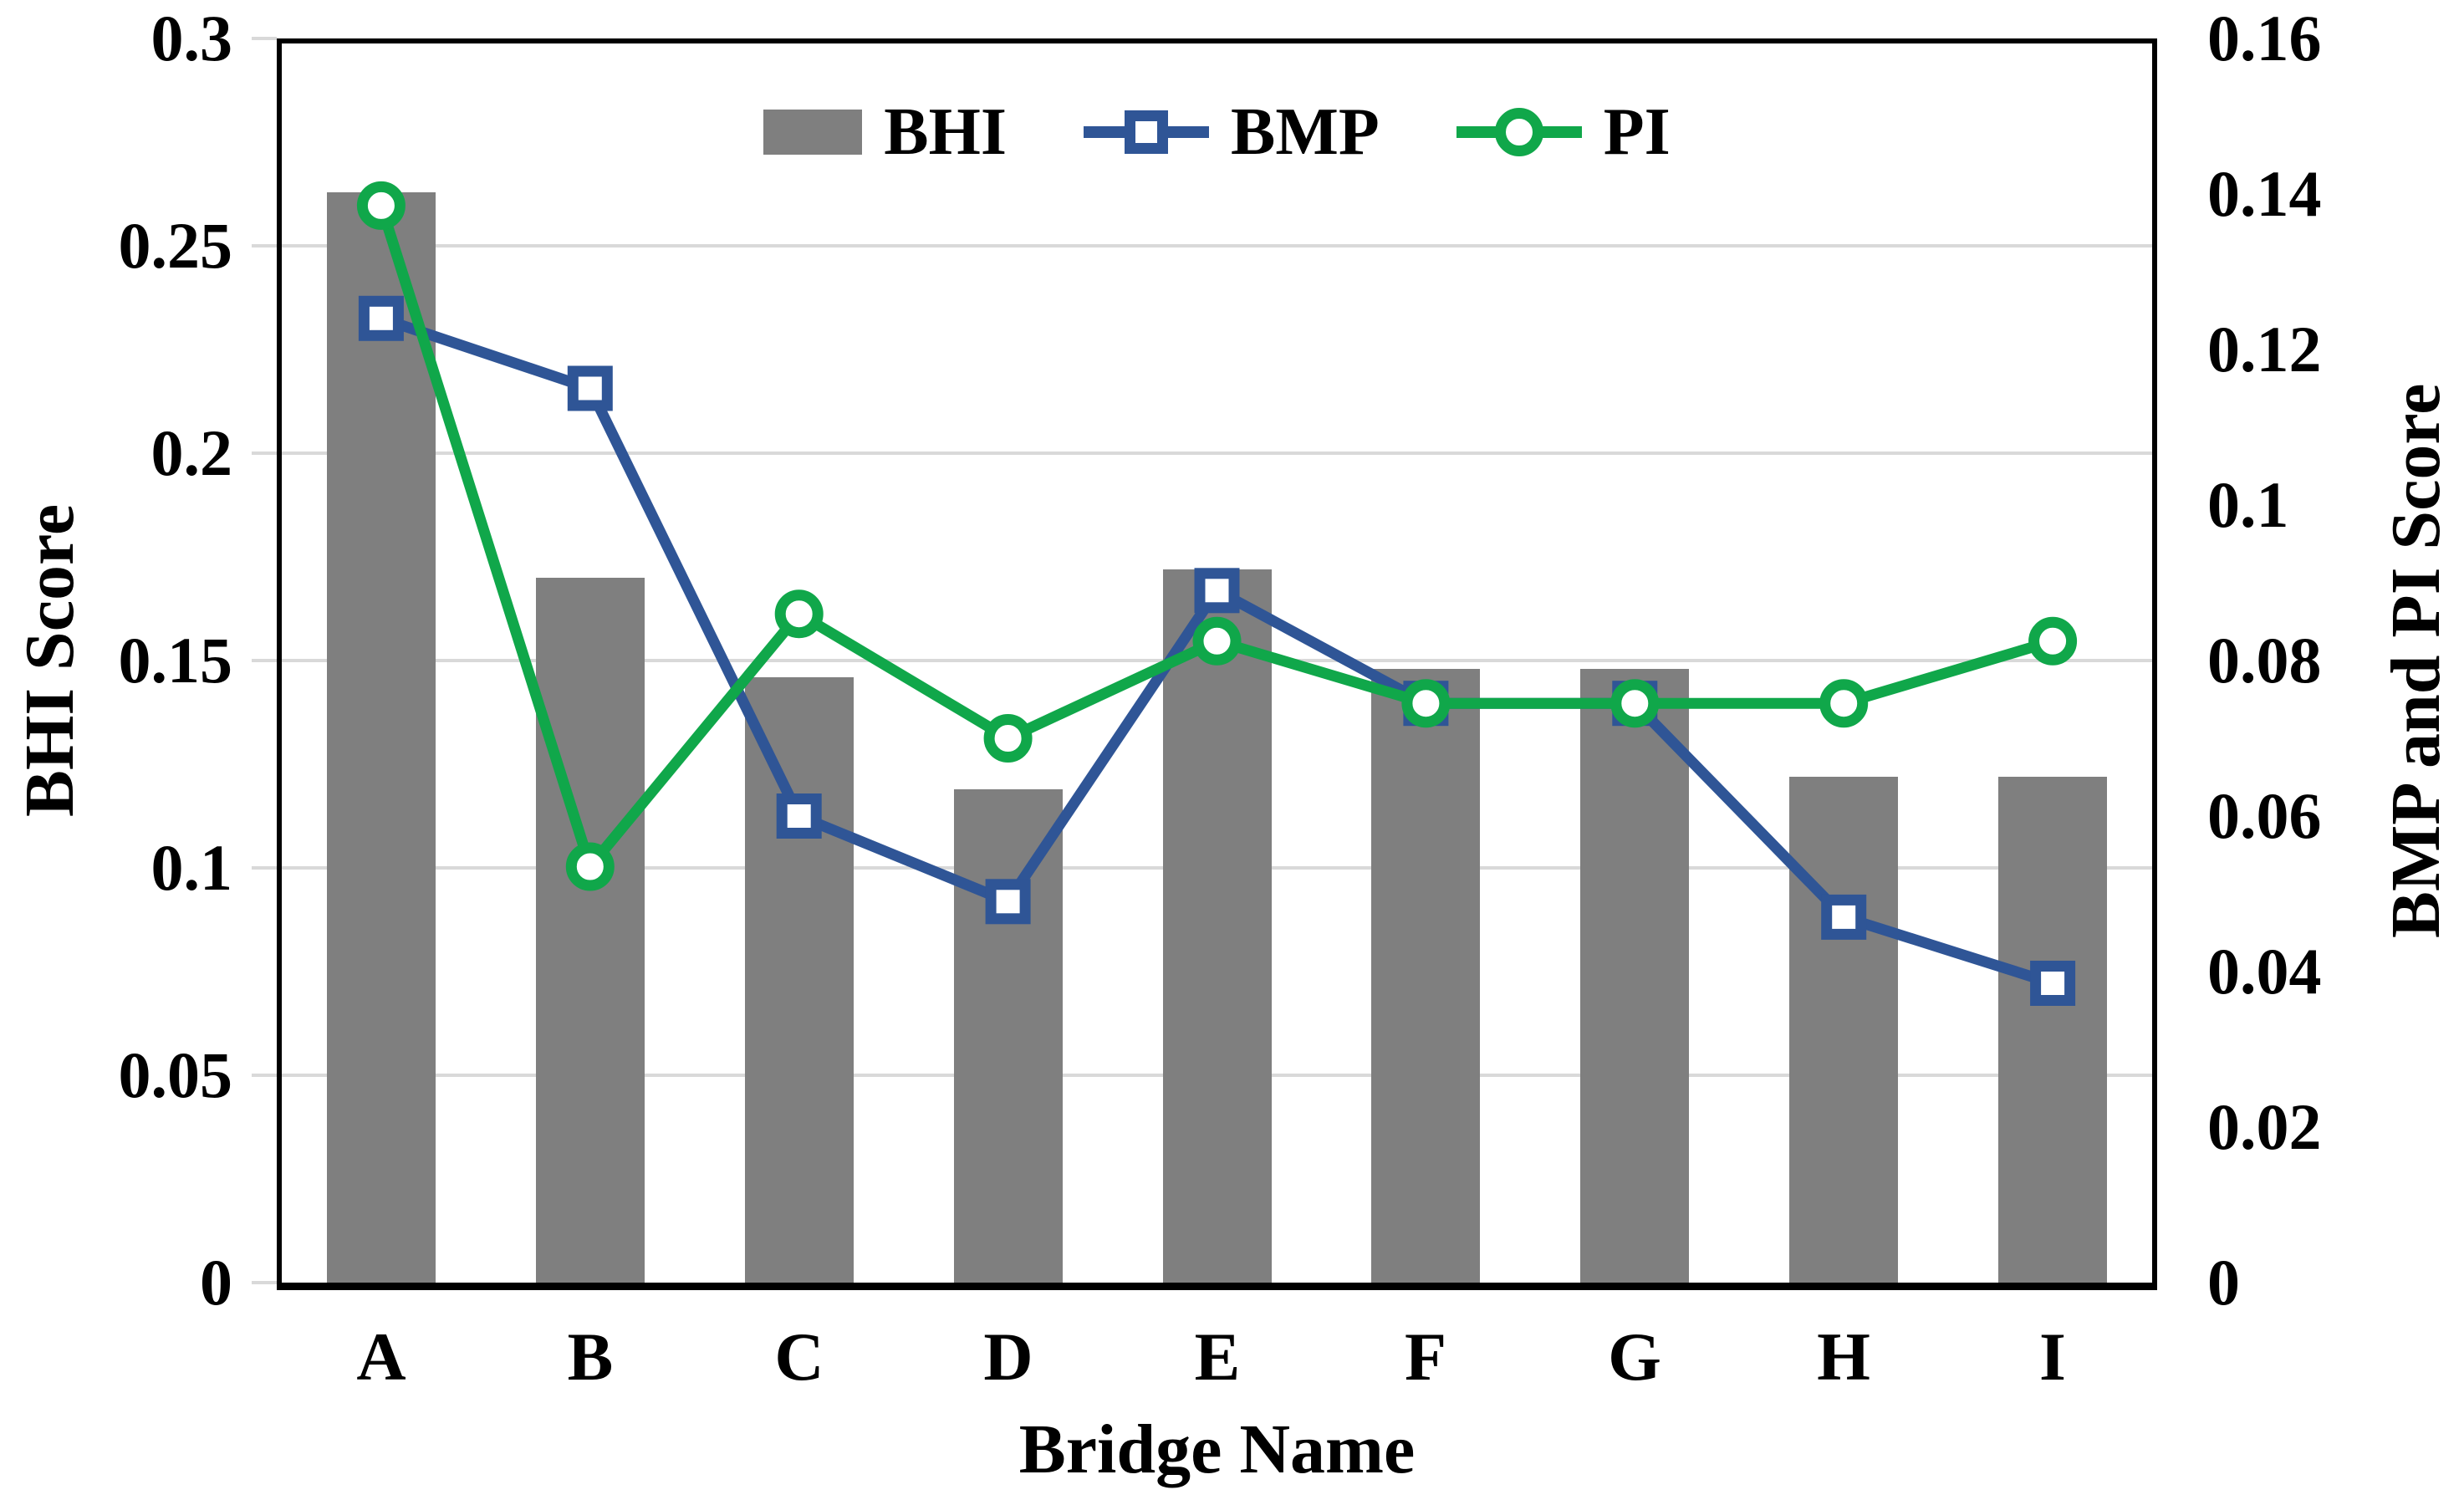  Describe the element at coordinates (1844, 917) in the screenshot. I see `bmp-marker-H` at that location.